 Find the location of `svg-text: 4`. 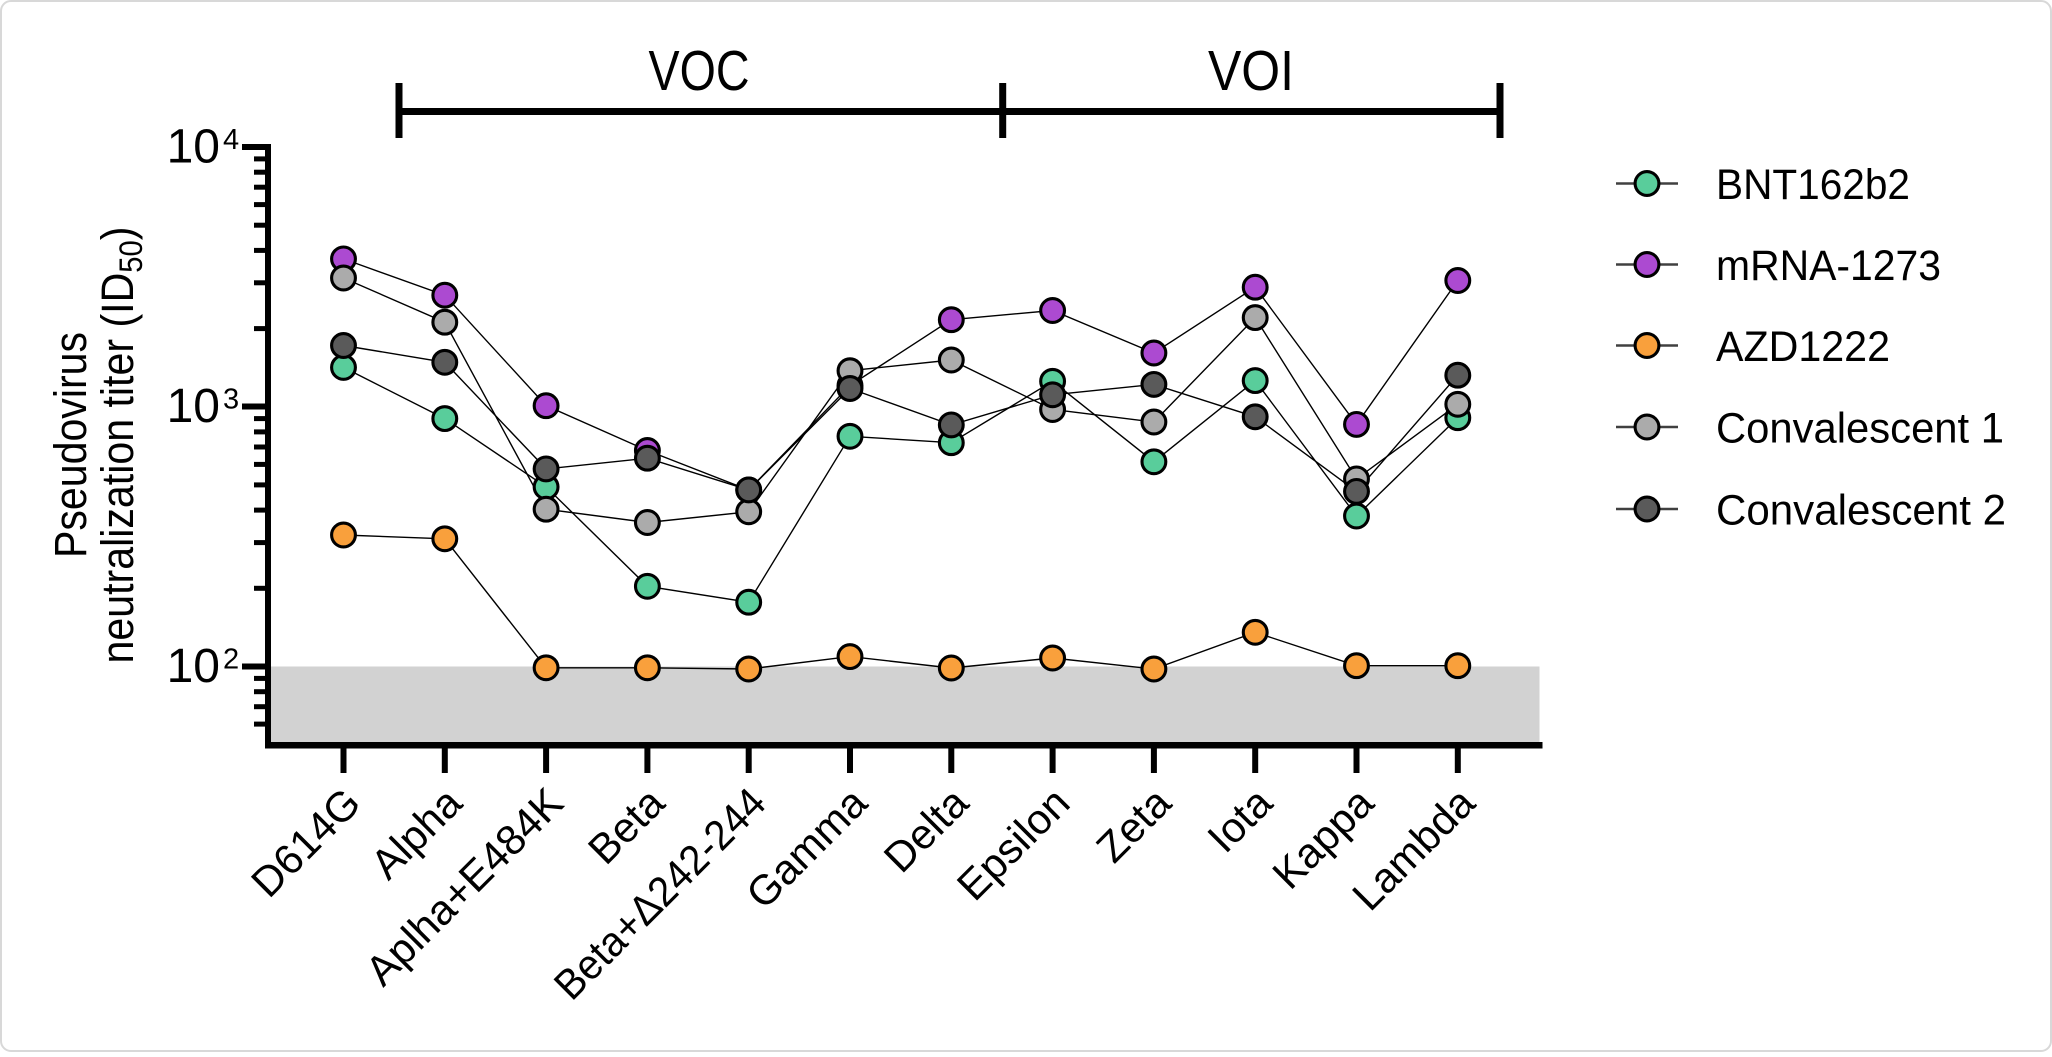

svg-text: 4 is located at coordinates (231, 140).